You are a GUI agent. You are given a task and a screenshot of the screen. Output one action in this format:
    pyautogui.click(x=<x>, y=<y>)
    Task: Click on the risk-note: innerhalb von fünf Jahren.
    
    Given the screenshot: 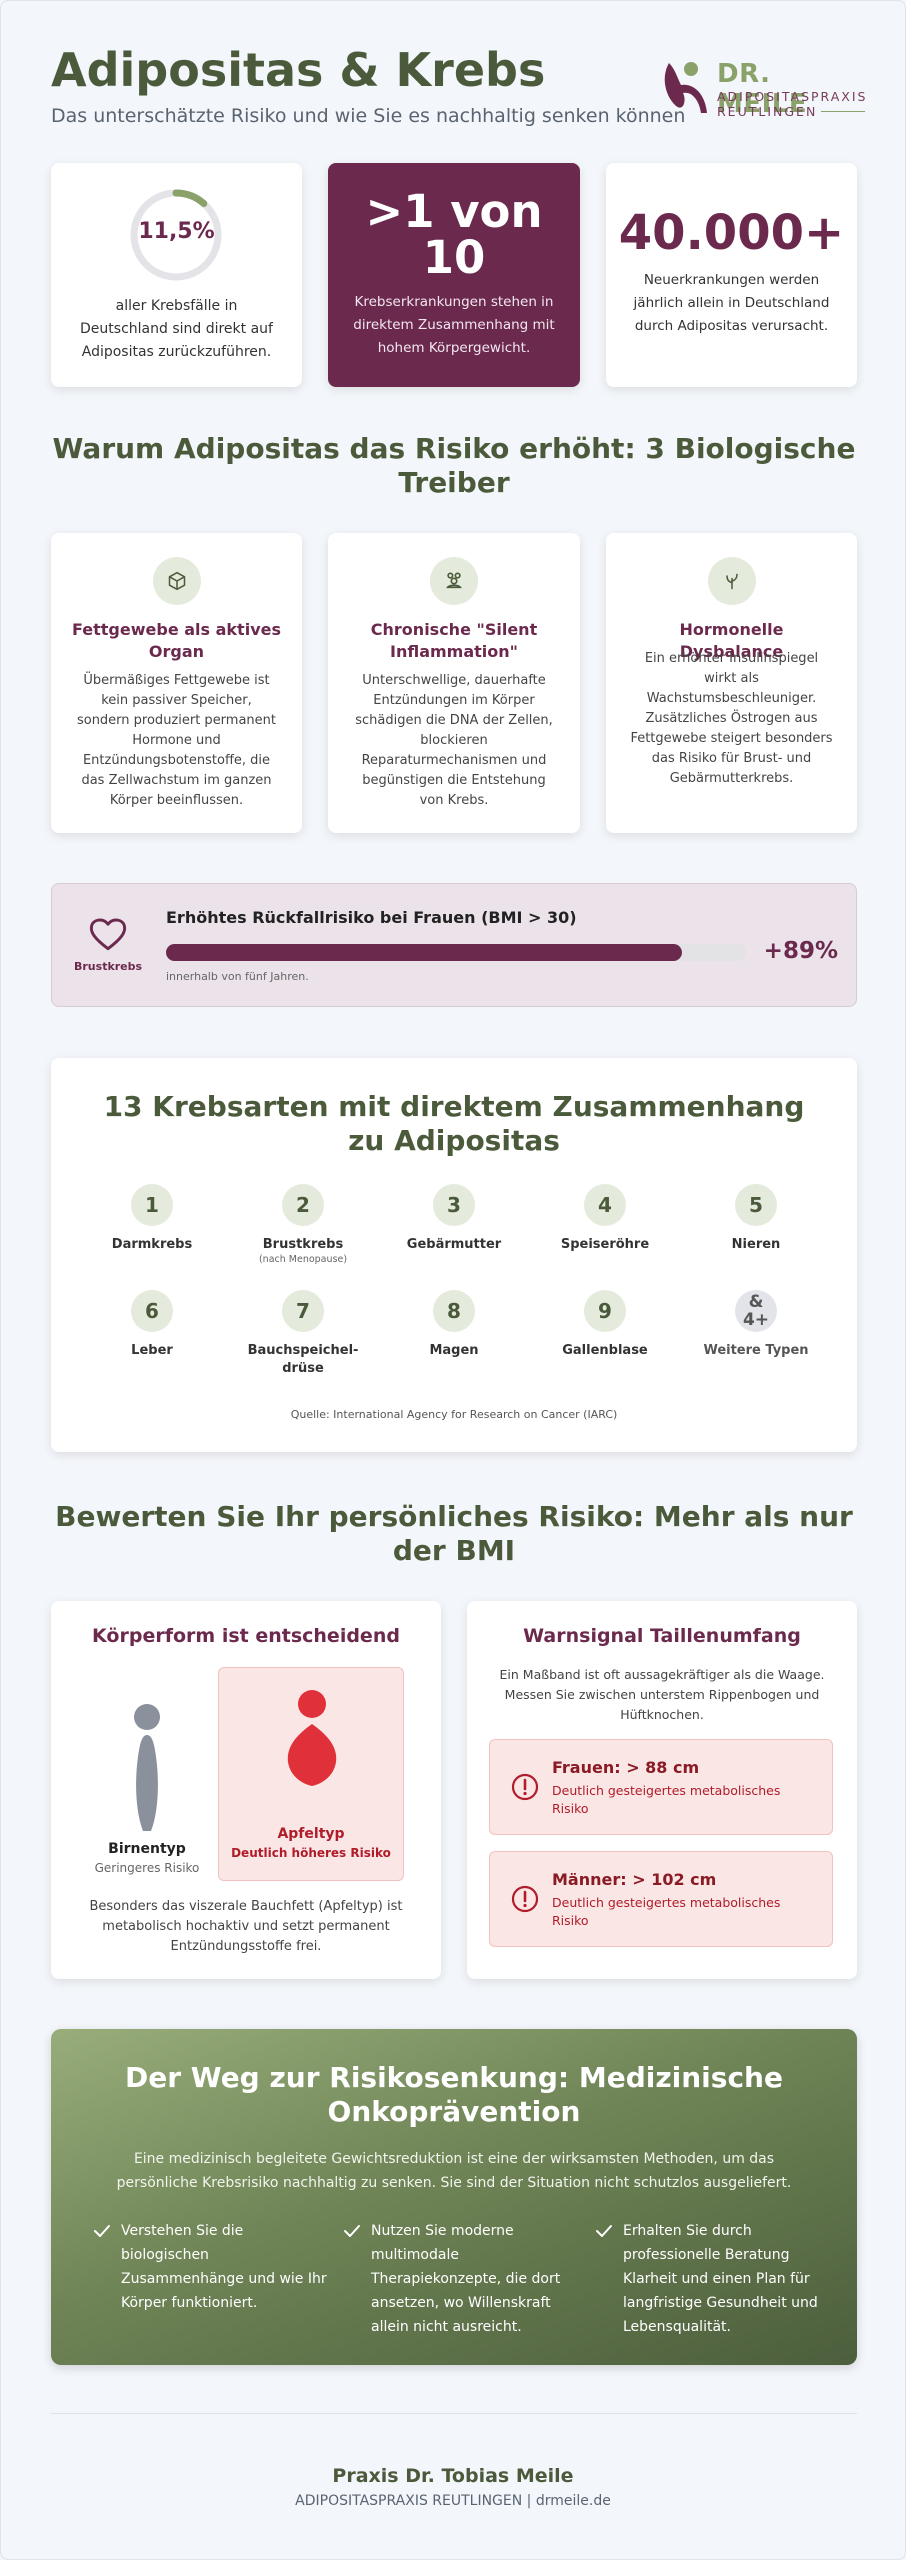 What is the action you would take?
    pyautogui.click(x=237, y=976)
    